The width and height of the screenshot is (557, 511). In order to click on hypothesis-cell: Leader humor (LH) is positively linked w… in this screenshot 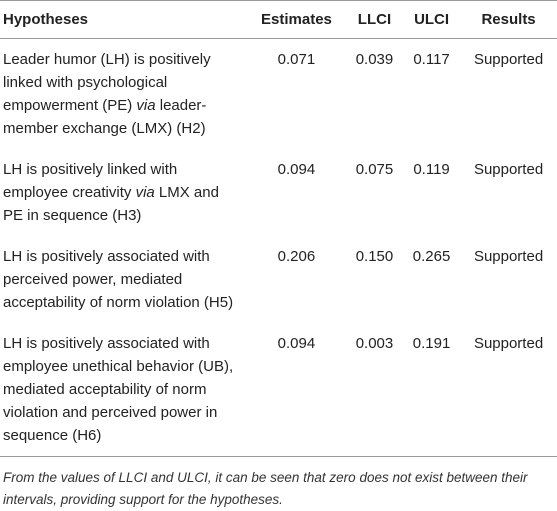, I will do `click(123, 94)`.